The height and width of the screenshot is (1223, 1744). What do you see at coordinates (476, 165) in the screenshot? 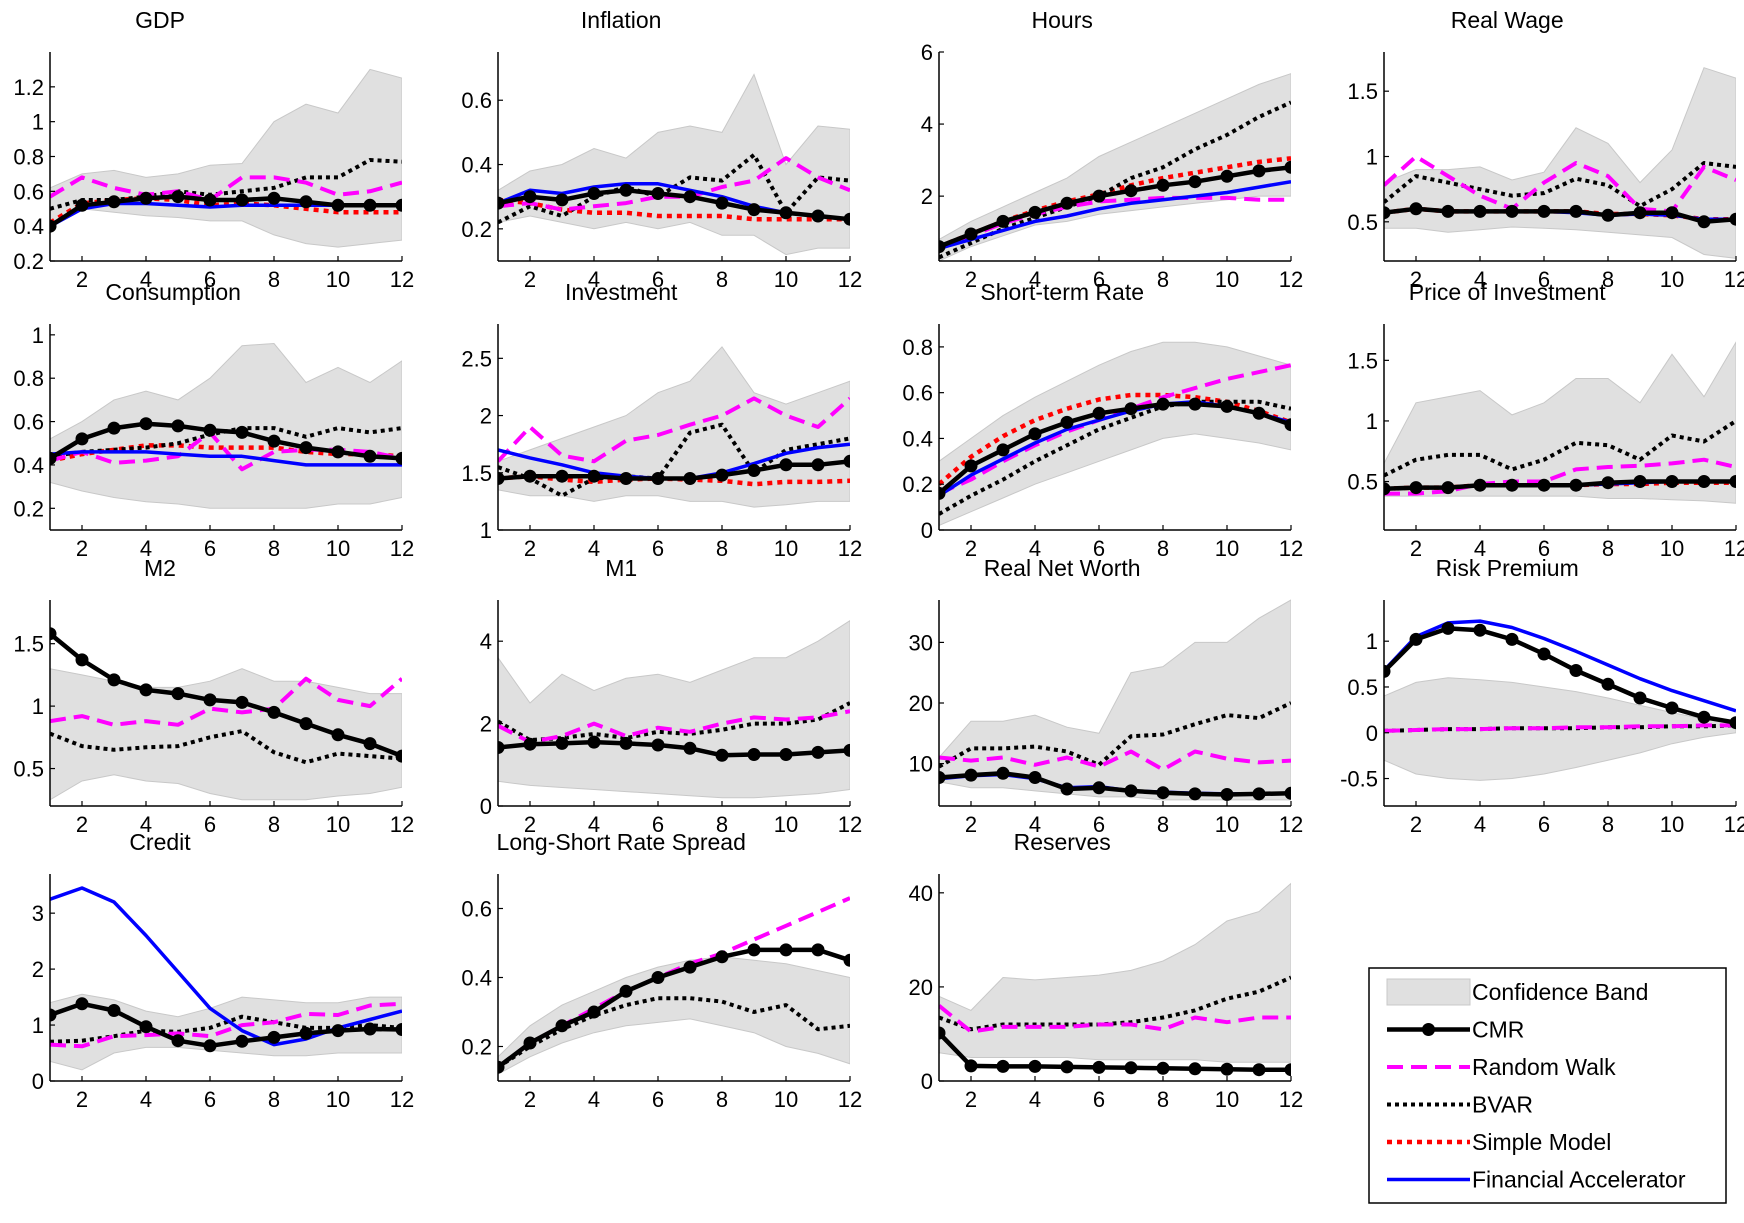
I see `y-tick-label: 0.4` at bounding box center [476, 165].